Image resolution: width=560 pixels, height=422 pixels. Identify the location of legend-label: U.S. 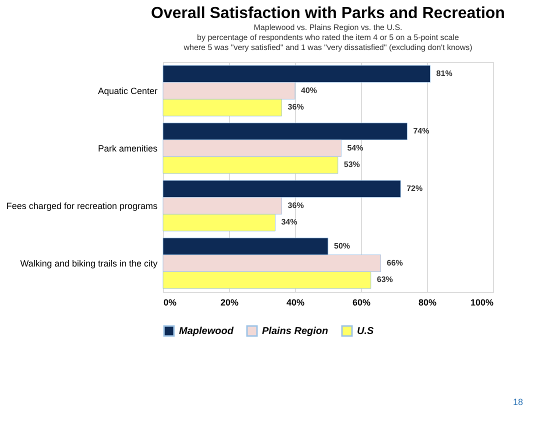
(365, 331).